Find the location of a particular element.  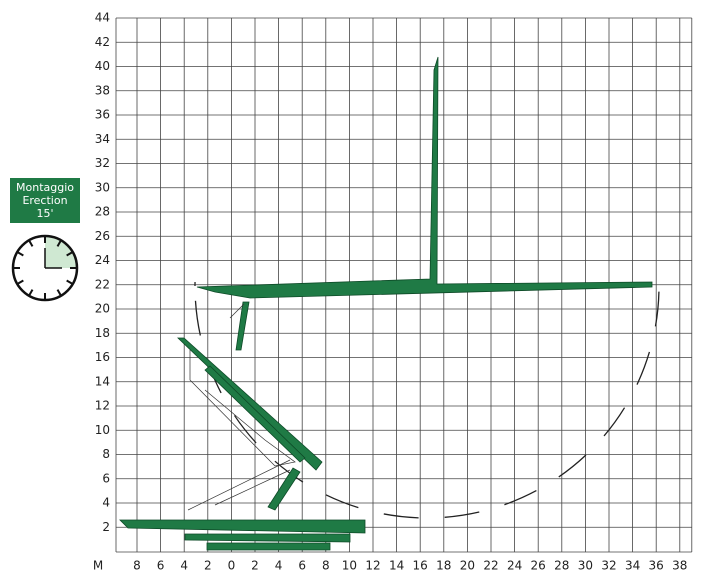

crane-folded is located at coordinates (242, 535).